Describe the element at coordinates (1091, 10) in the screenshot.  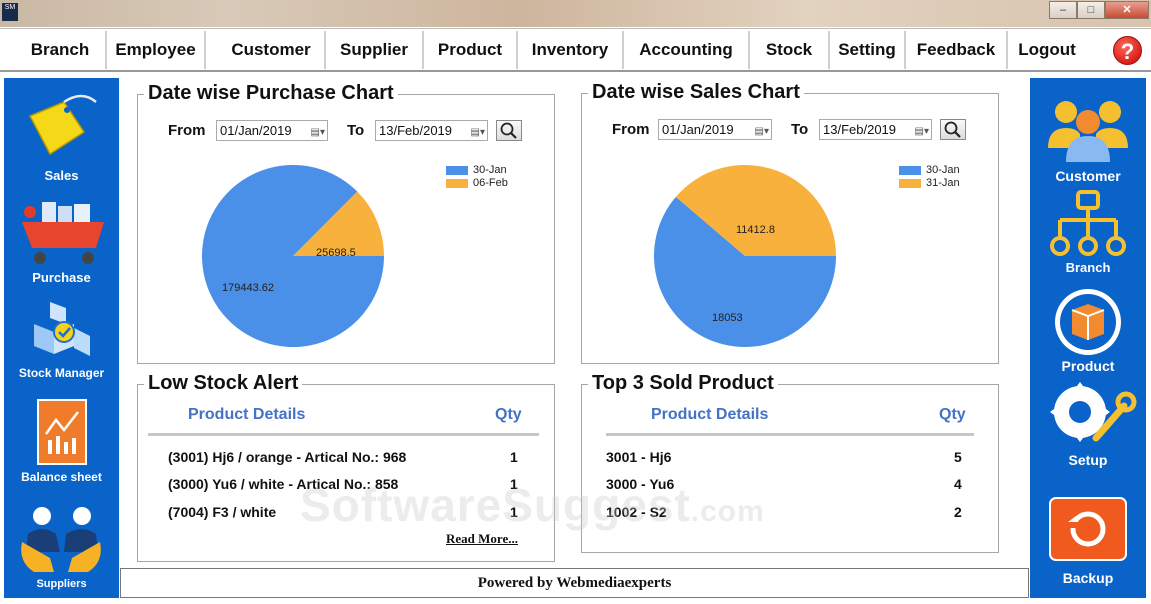
I see `maximize-button: □` at that location.